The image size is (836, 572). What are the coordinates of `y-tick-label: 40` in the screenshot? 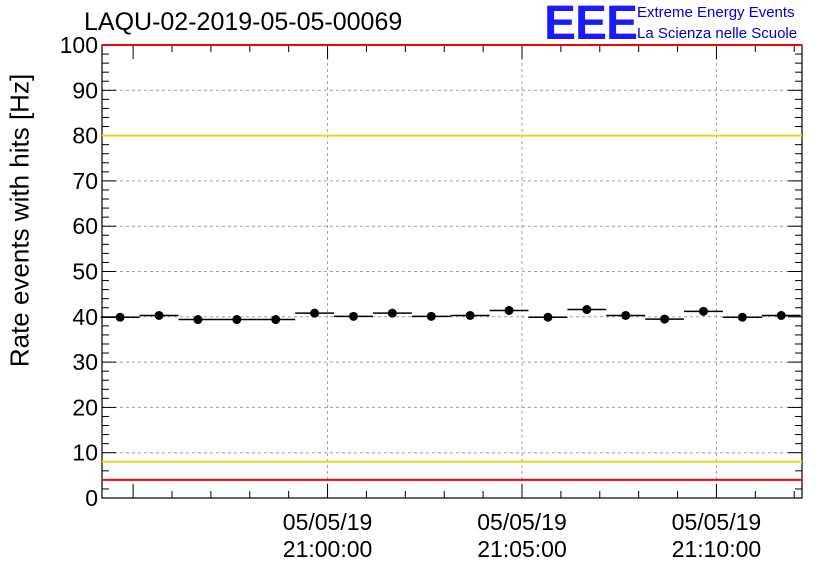 It's located at (85, 317).